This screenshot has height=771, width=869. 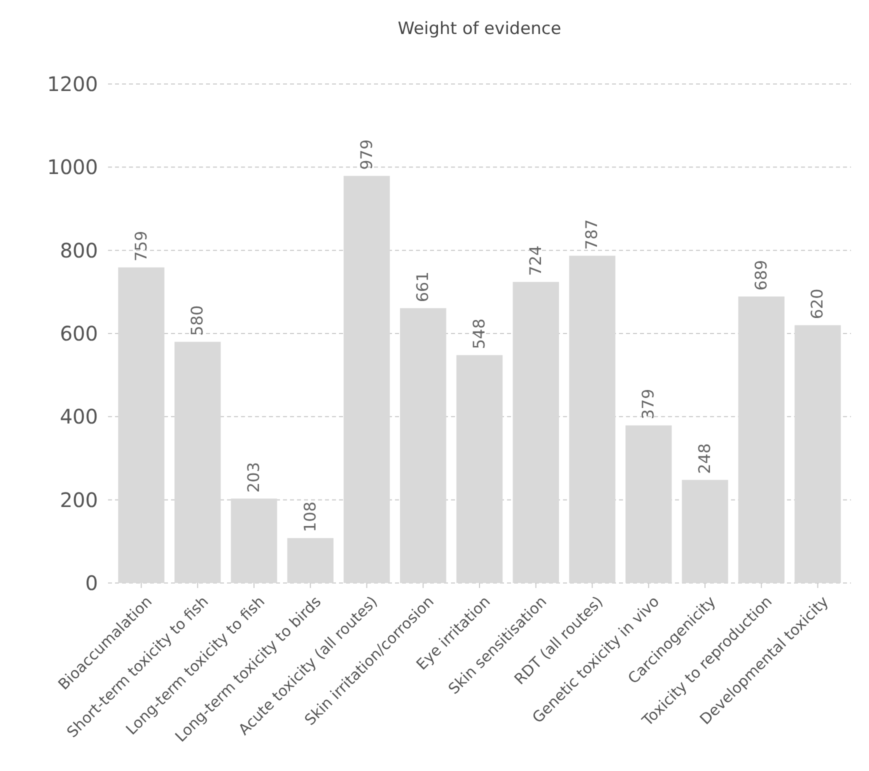 What do you see at coordinates (197, 320) in the screenshot?
I see `data-label: 580` at bounding box center [197, 320].